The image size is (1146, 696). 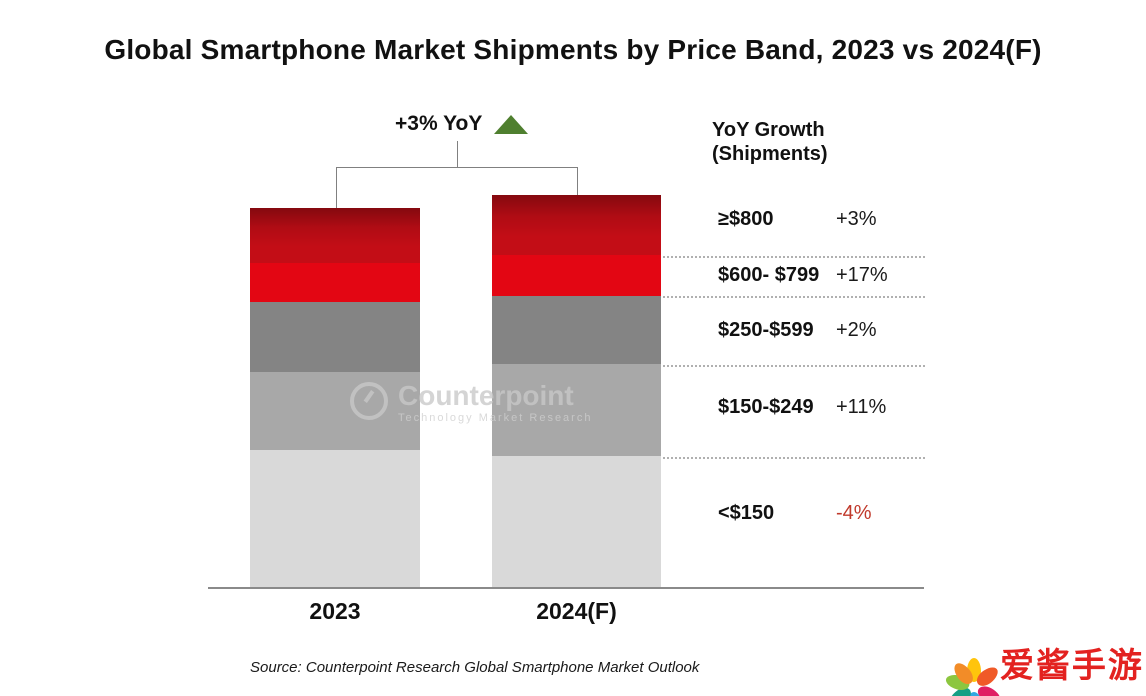 I want to click on growth-value: +17%, so click(x=862, y=275).